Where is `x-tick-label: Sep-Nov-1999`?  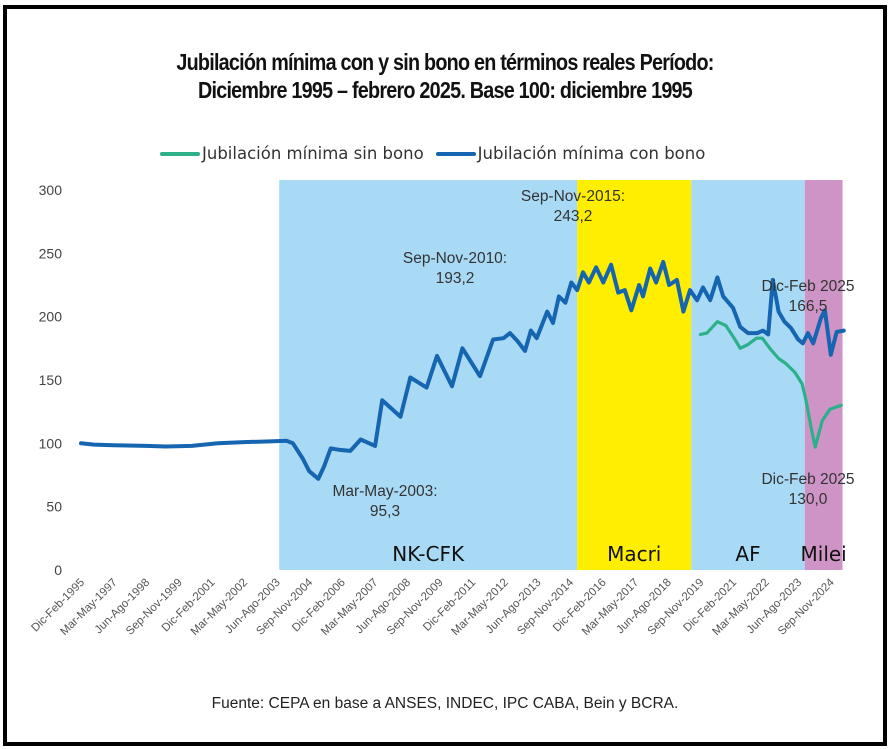 x-tick-label: Sep-Nov-1999 is located at coordinates (154, 607).